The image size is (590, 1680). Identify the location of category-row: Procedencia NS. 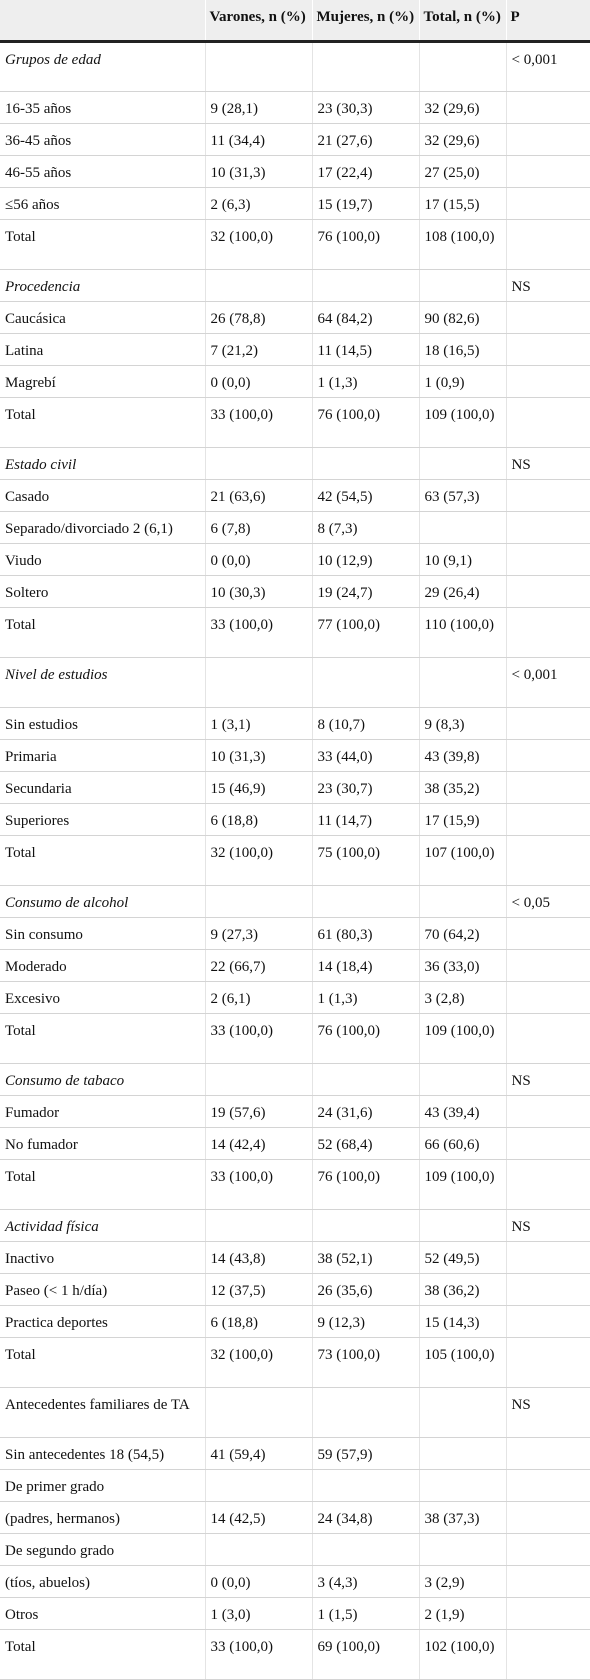
(295, 285).